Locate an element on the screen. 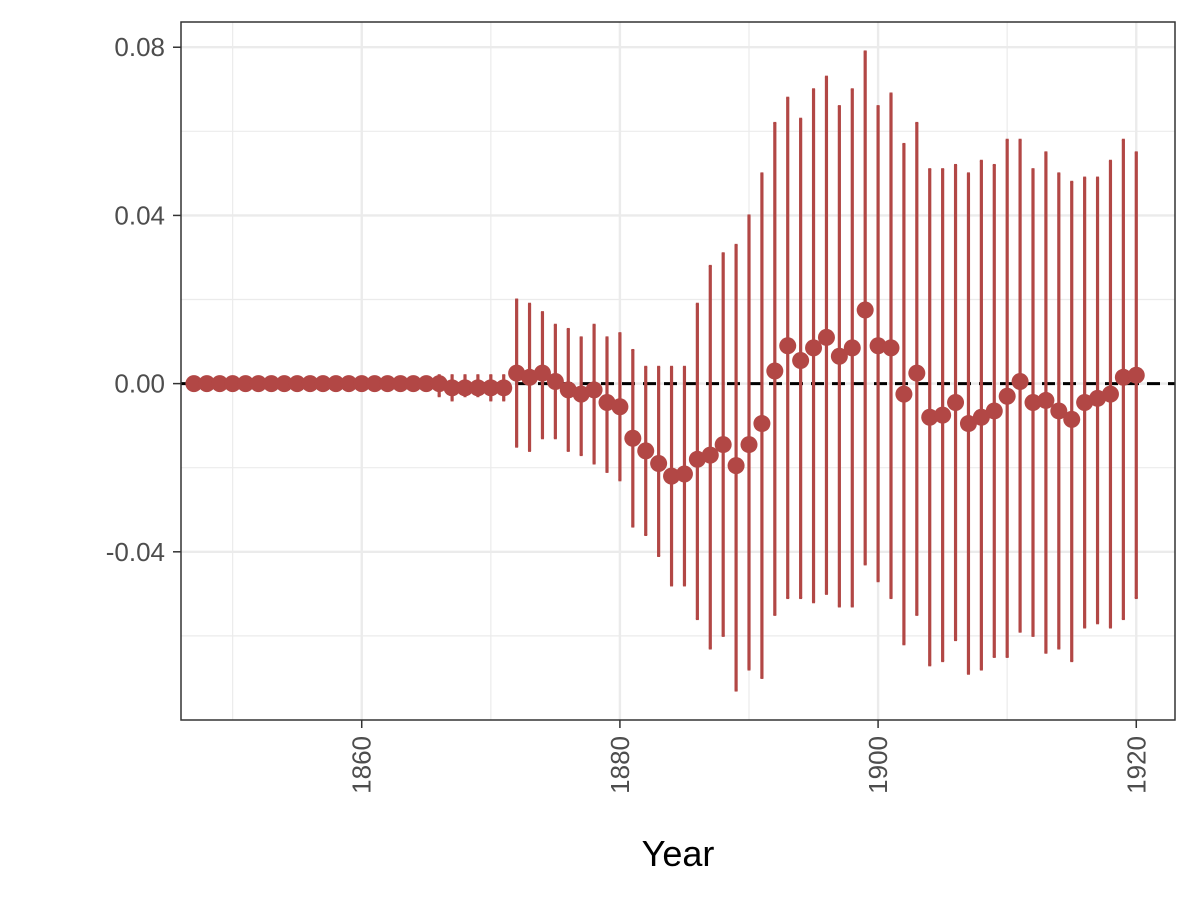 The width and height of the screenshot is (1200, 900). x-tick-label: 1860 is located at coordinates (362, 765).